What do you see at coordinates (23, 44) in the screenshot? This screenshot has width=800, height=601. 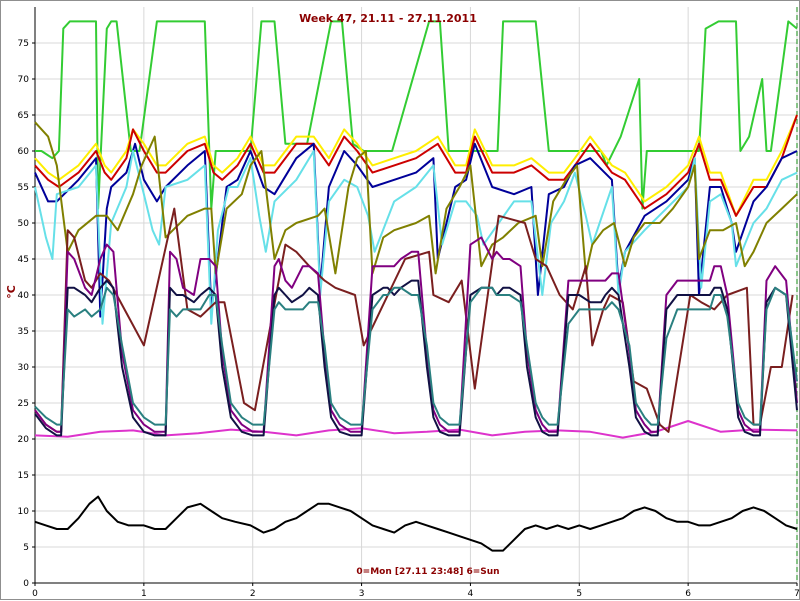 I see `y-tick-label: 75` at bounding box center [23, 44].